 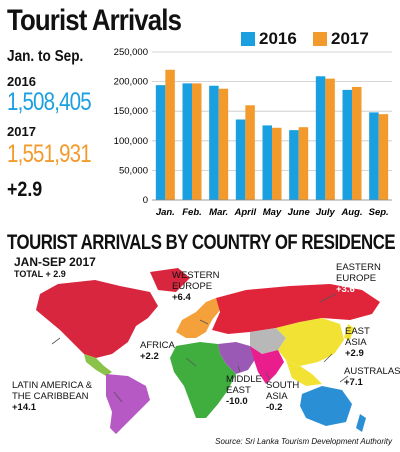 I want to click on region-east-asia-shape, so click(x=310, y=342).